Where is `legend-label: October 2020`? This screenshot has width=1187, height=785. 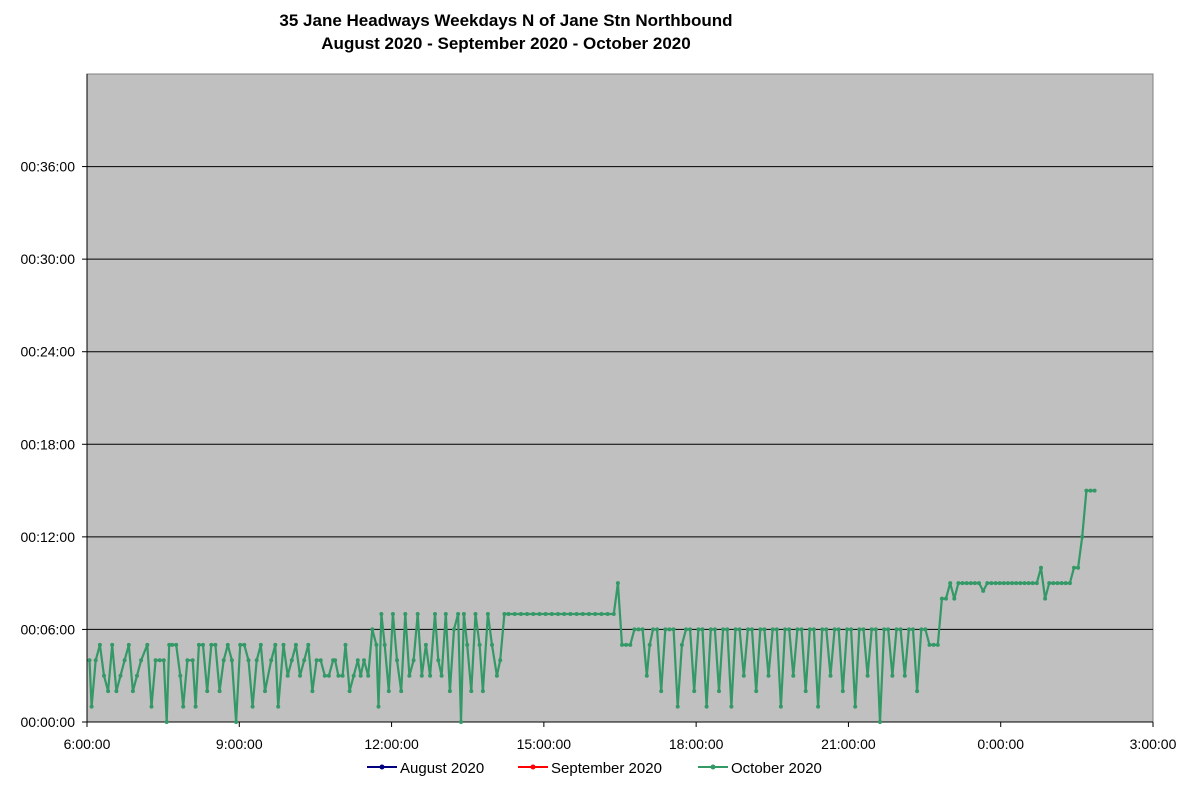 legend-label: October 2020 is located at coordinates (776, 768).